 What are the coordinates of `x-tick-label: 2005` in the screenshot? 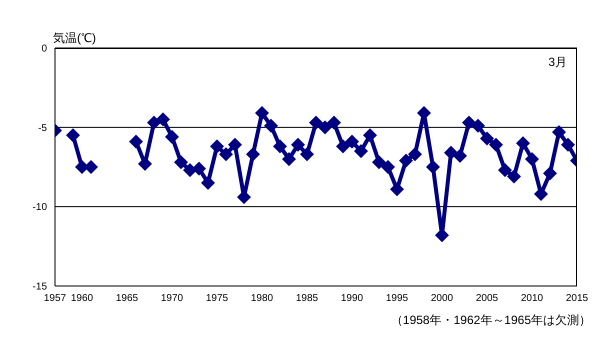 It's located at (487, 298).